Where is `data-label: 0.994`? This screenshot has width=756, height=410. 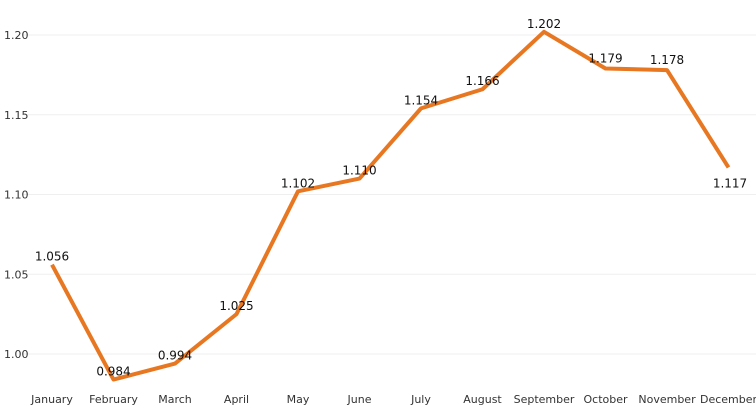 data-label: 0.994 is located at coordinates (175, 356).